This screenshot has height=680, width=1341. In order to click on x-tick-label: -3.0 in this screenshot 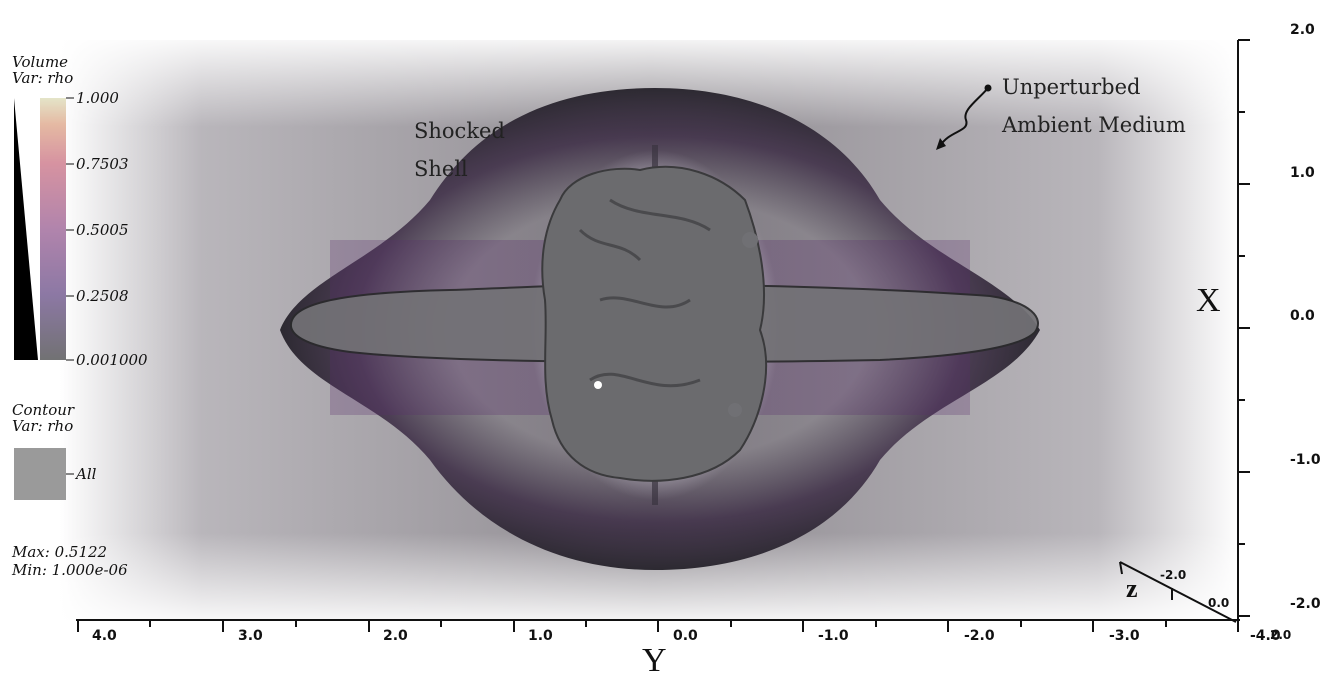, I will do `click(1124, 636)`.